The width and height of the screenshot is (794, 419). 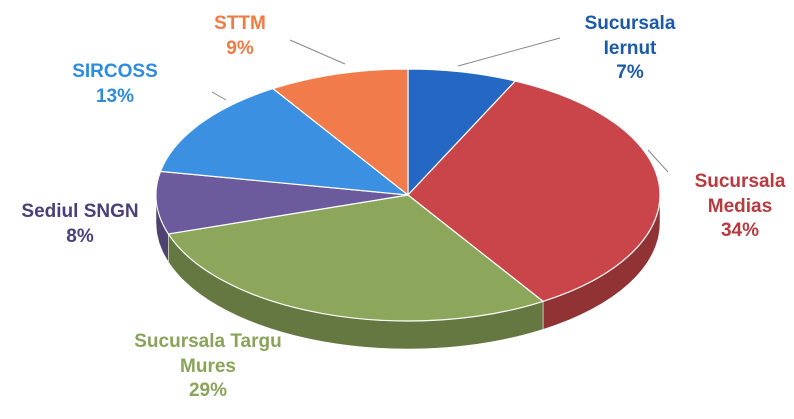 What do you see at coordinates (115, 71) in the screenshot?
I see `category-name: SIRCOSS` at bounding box center [115, 71].